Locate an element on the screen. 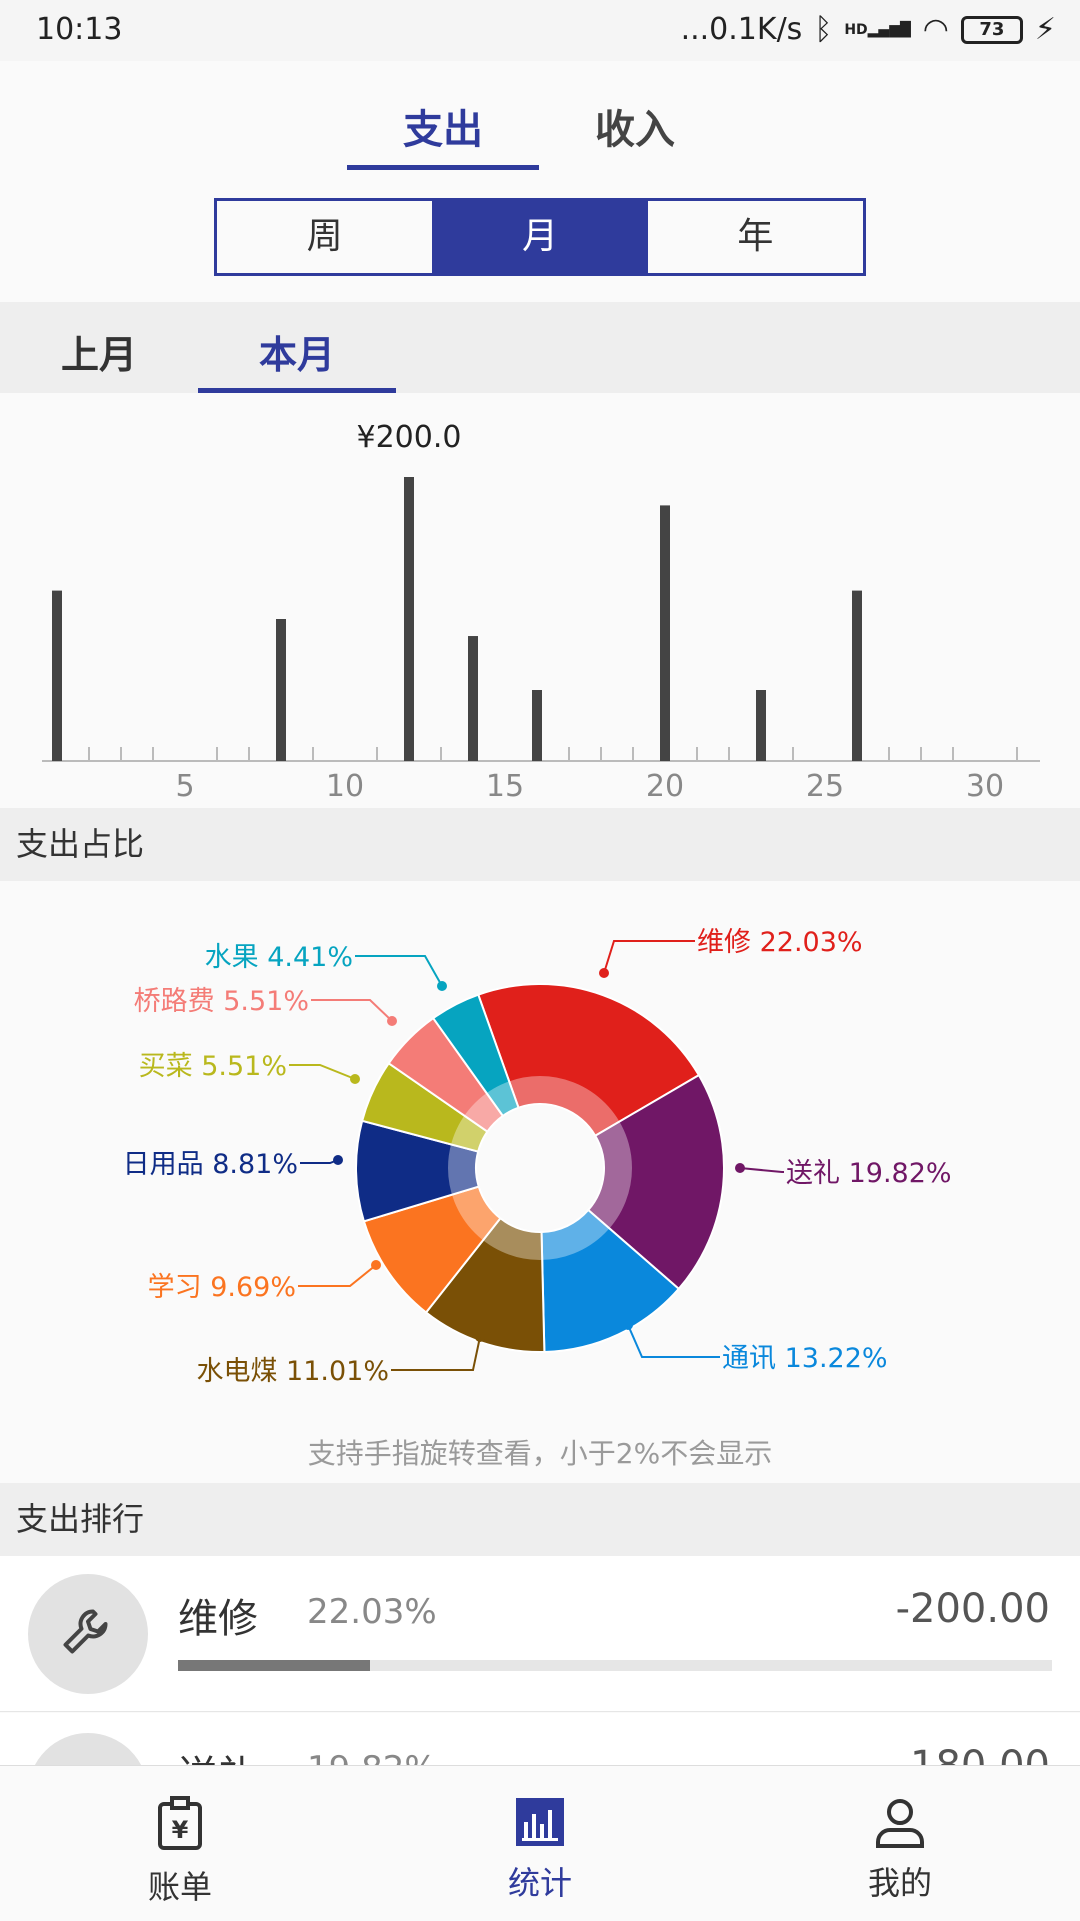 The width and height of the screenshot is (1080, 1921). x-tick-label: 5 is located at coordinates (184, 786).